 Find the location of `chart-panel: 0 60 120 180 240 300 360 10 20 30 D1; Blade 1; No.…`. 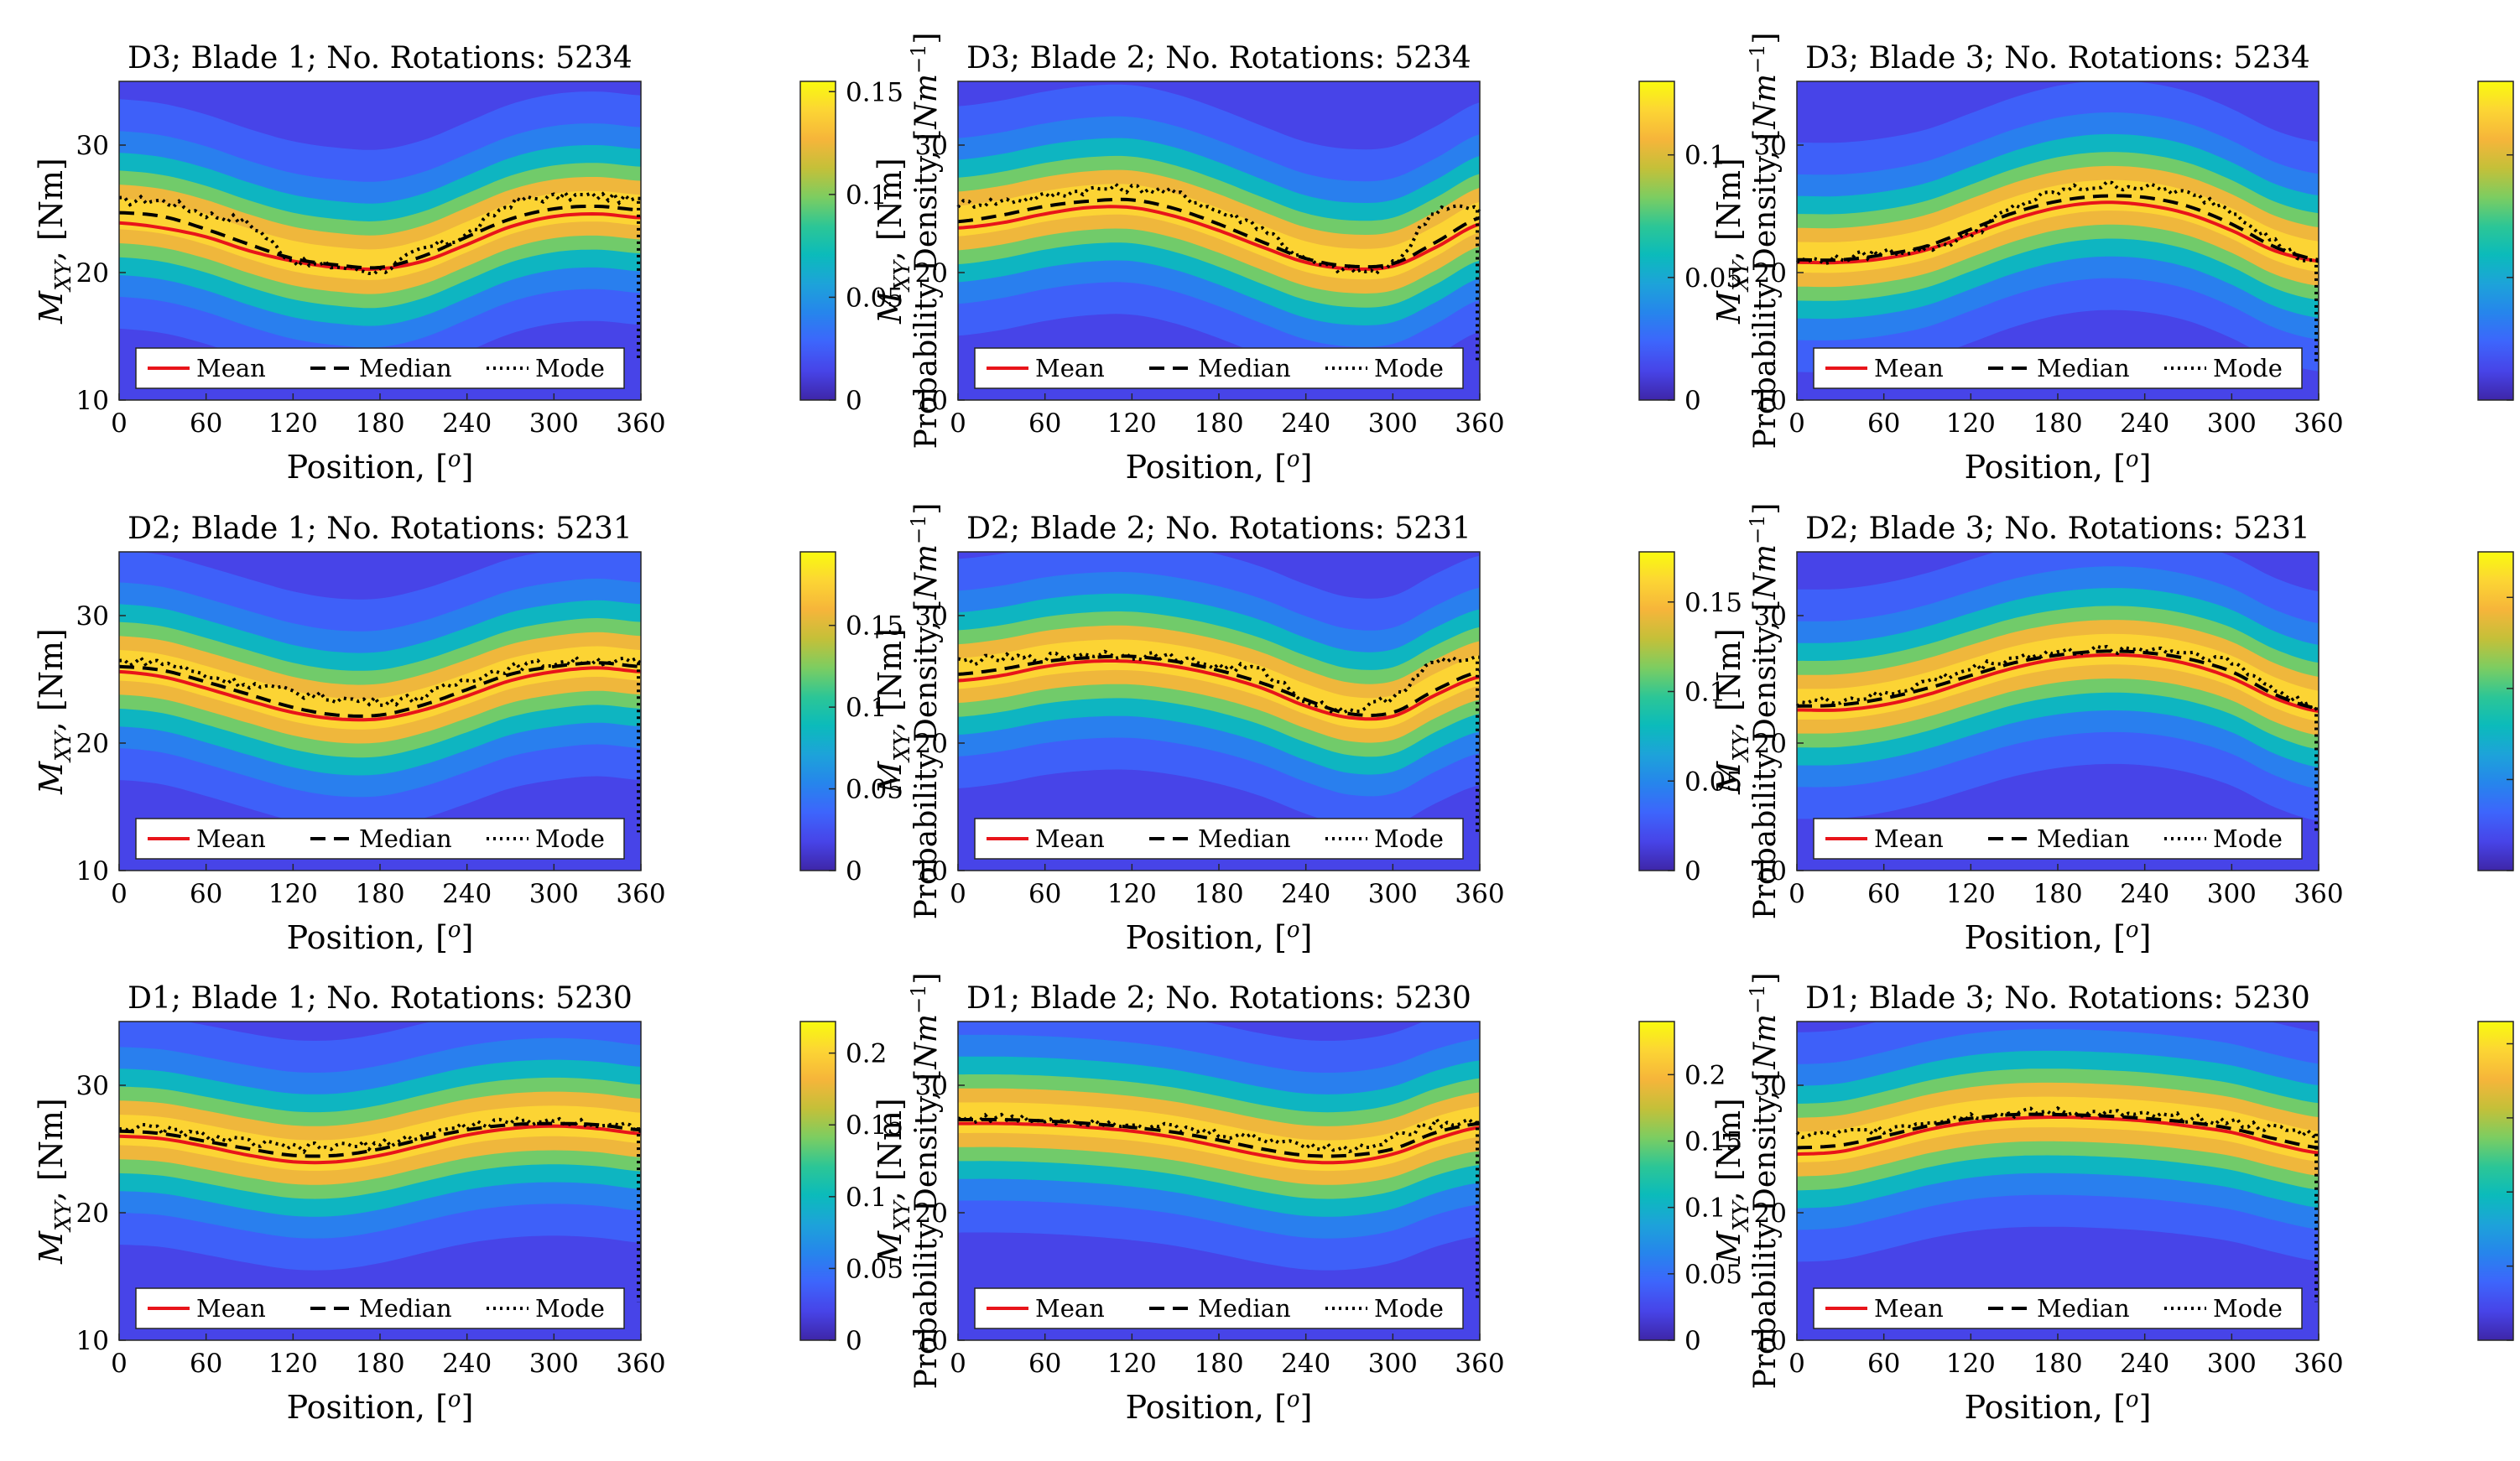

chart-panel: 0 60 120 180 240 300 360 10 20 30 D1; Blade 1; No.… is located at coordinates (488, 1199).